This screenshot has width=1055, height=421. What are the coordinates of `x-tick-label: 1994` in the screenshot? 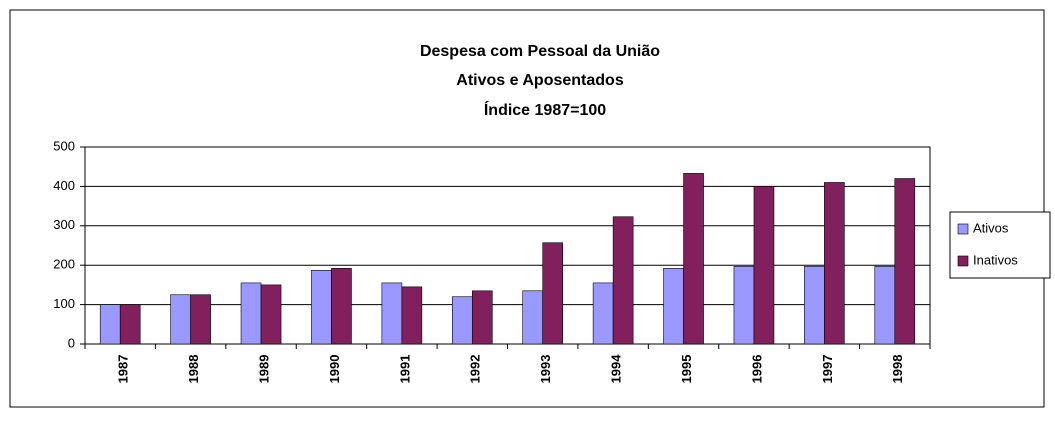 It's located at (616, 369).